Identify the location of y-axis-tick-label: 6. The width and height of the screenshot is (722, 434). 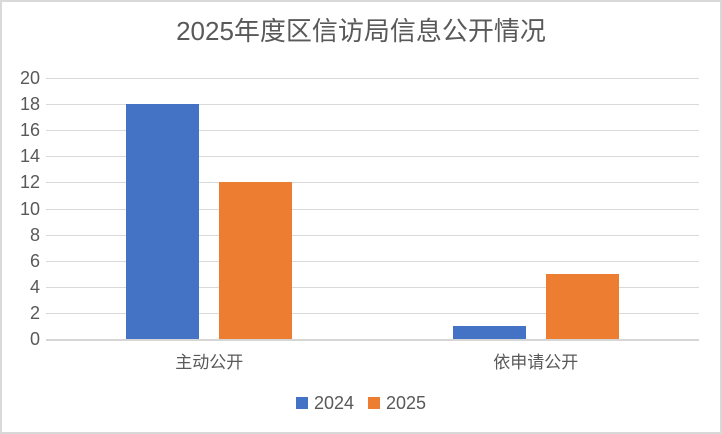
(34, 260).